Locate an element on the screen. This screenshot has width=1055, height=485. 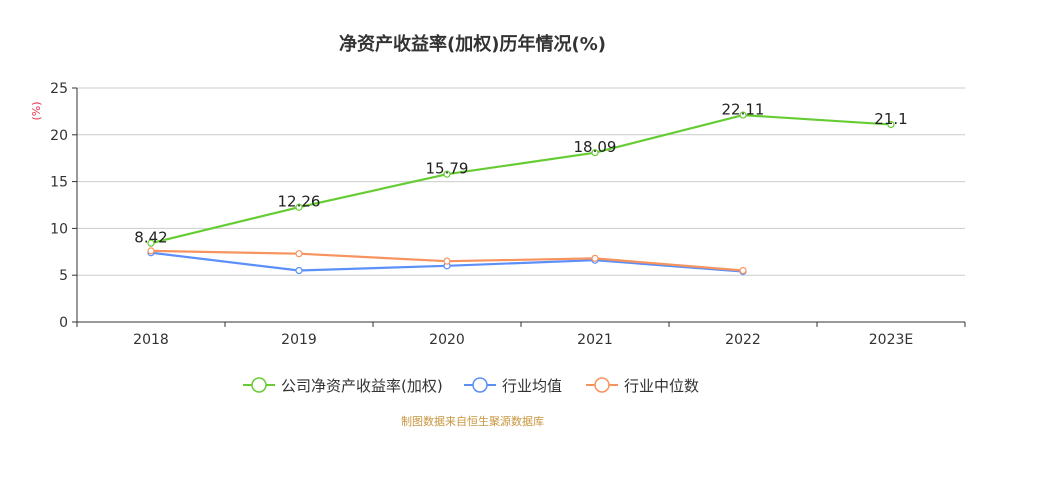
x-tick-label: 2021 is located at coordinates (595, 340).